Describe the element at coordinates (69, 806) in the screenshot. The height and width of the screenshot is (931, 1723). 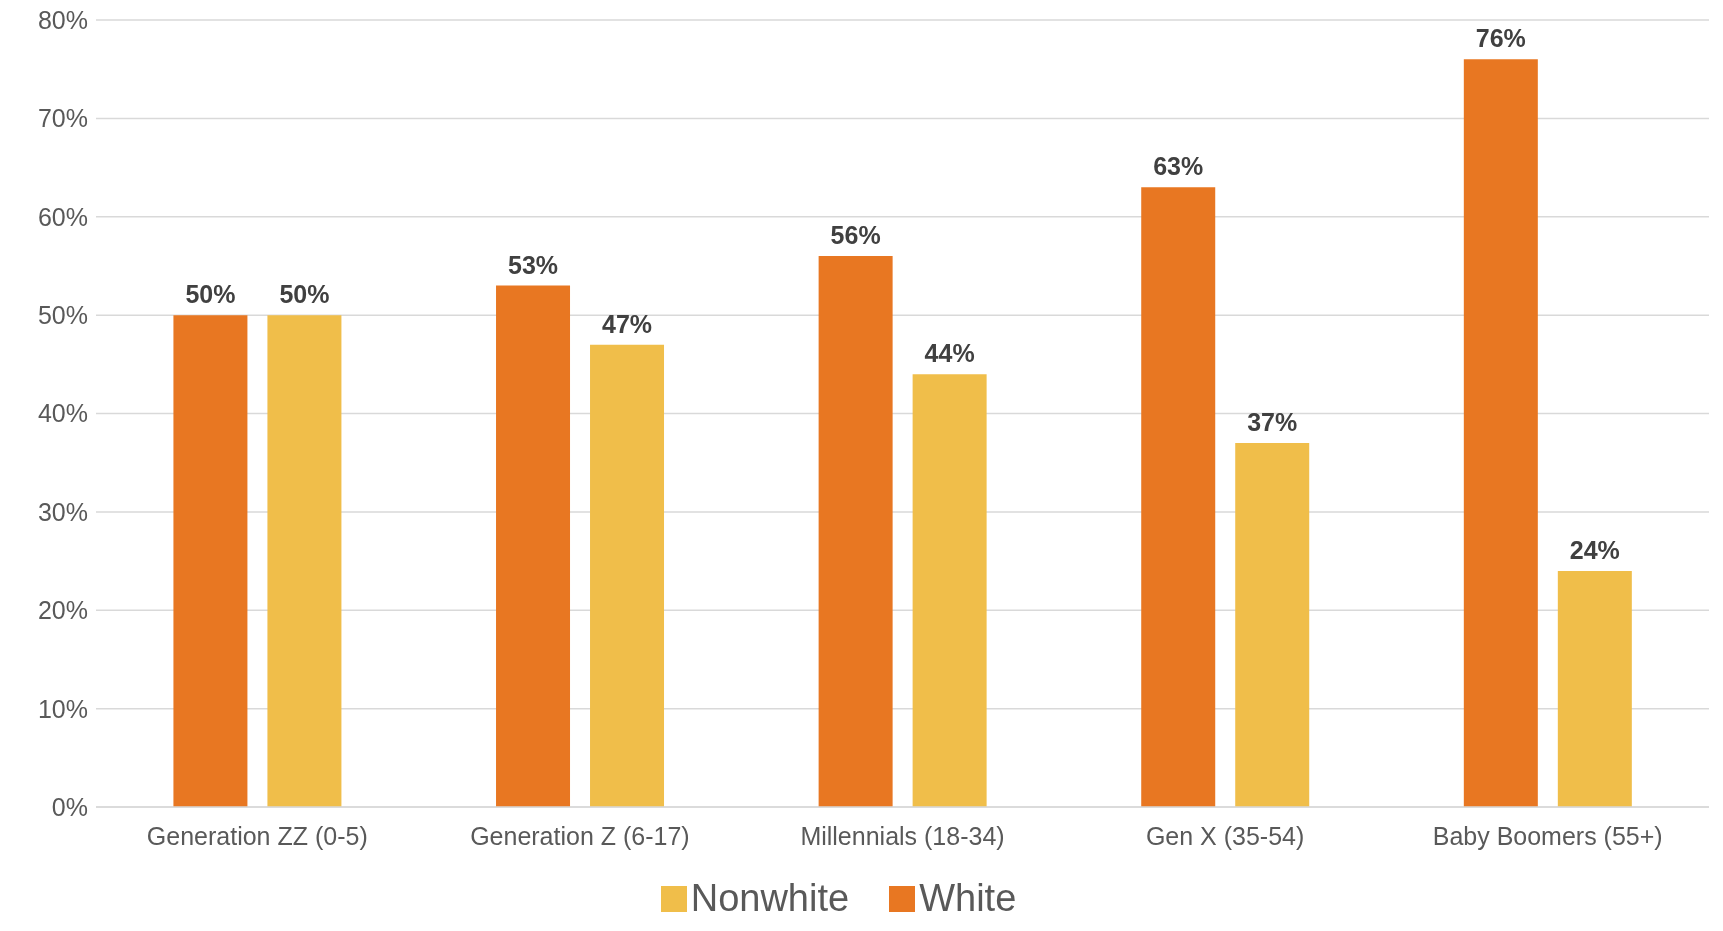
I see `y-tick-label: 0%` at that location.